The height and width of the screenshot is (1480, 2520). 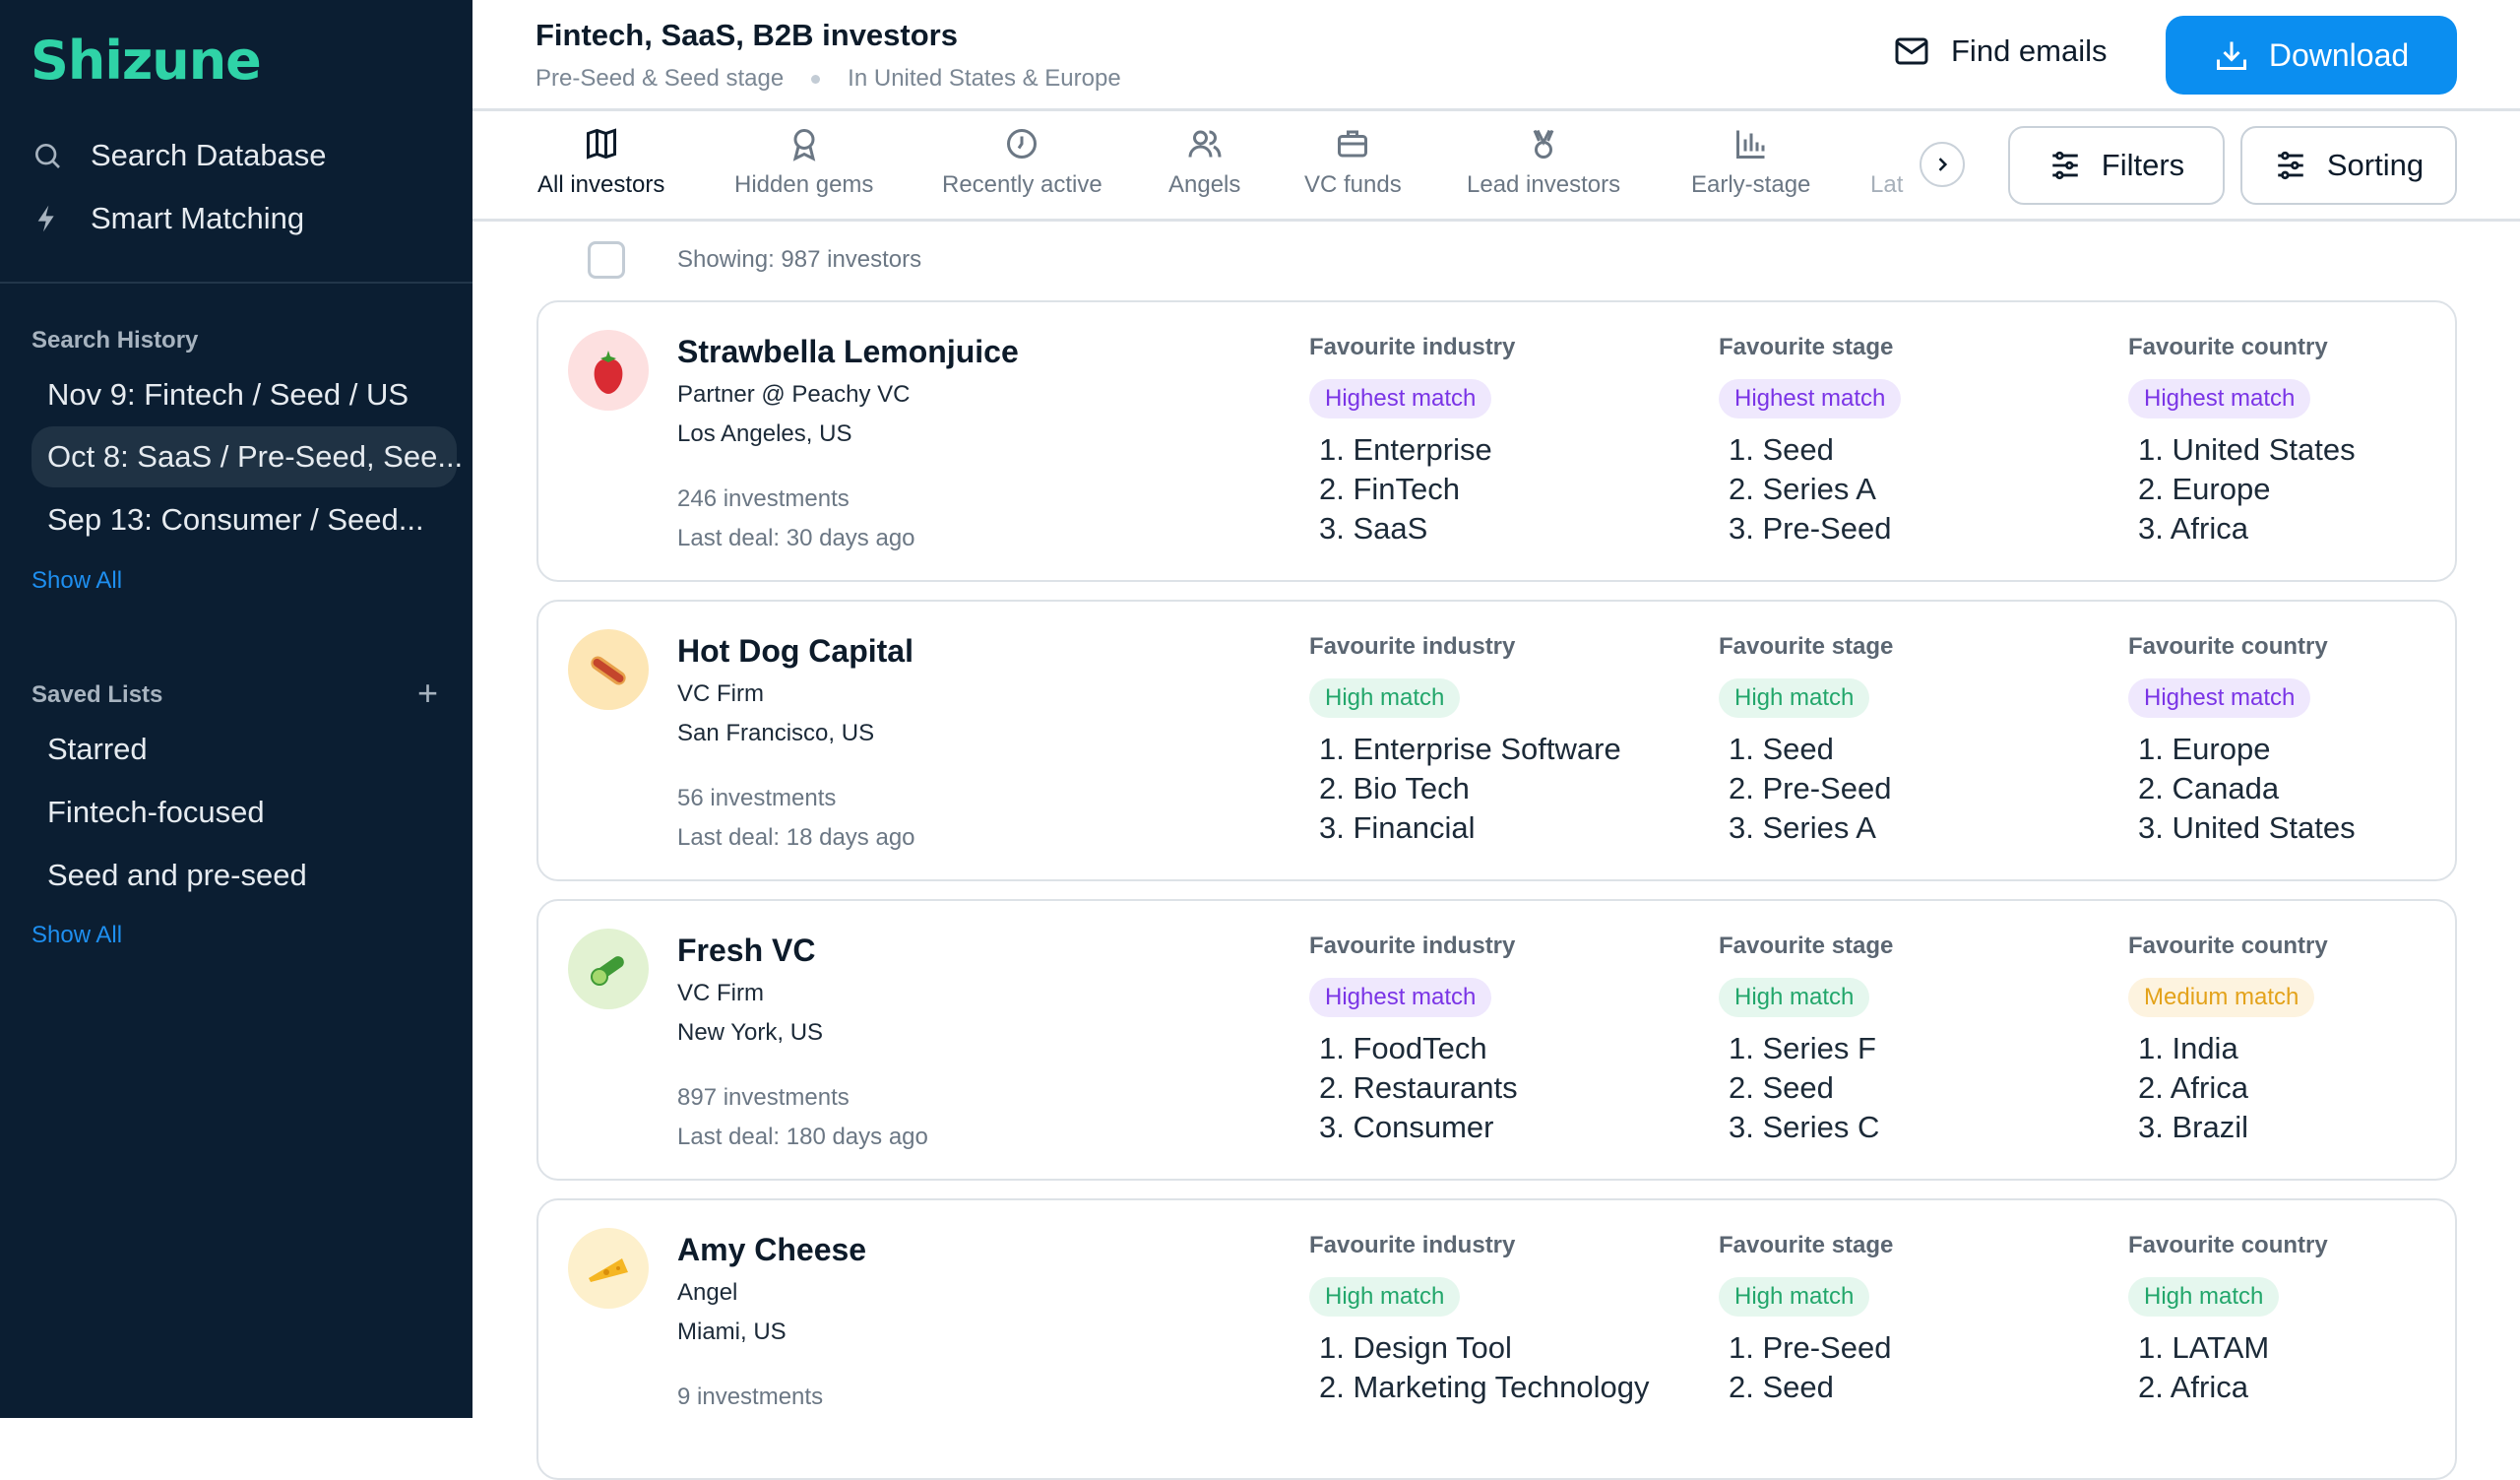 What do you see at coordinates (848, 351) in the screenshot?
I see `investor-name: Strawbella Lemonjuice` at bounding box center [848, 351].